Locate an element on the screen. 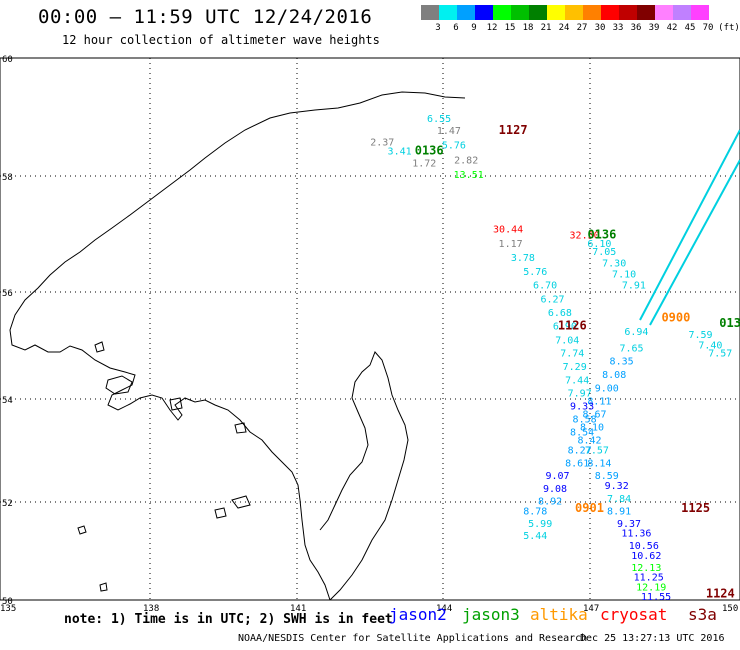  wave-height-label: 13.51 is located at coordinates (469, 175).